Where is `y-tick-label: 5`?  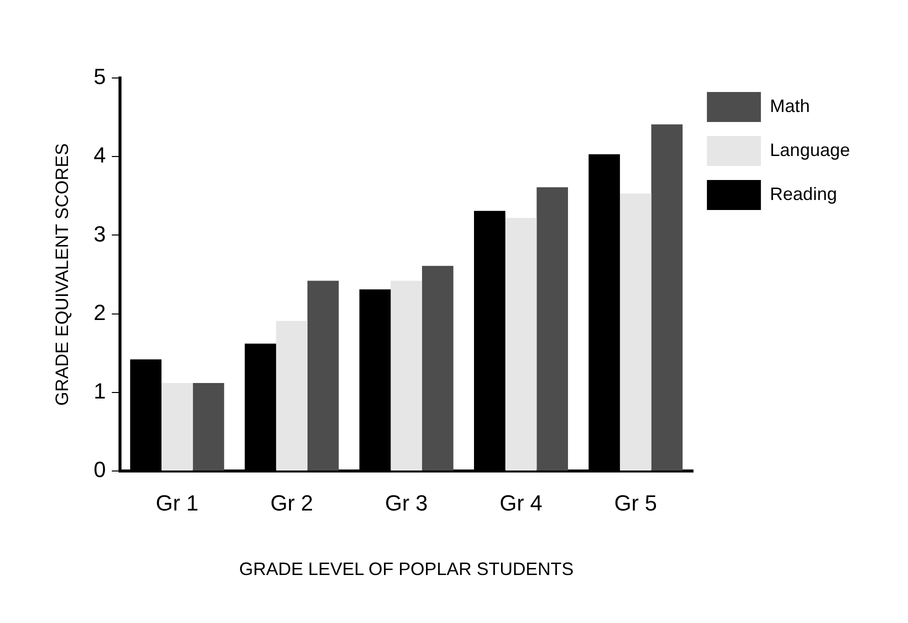 y-tick-label: 5 is located at coordinates (100, 77).